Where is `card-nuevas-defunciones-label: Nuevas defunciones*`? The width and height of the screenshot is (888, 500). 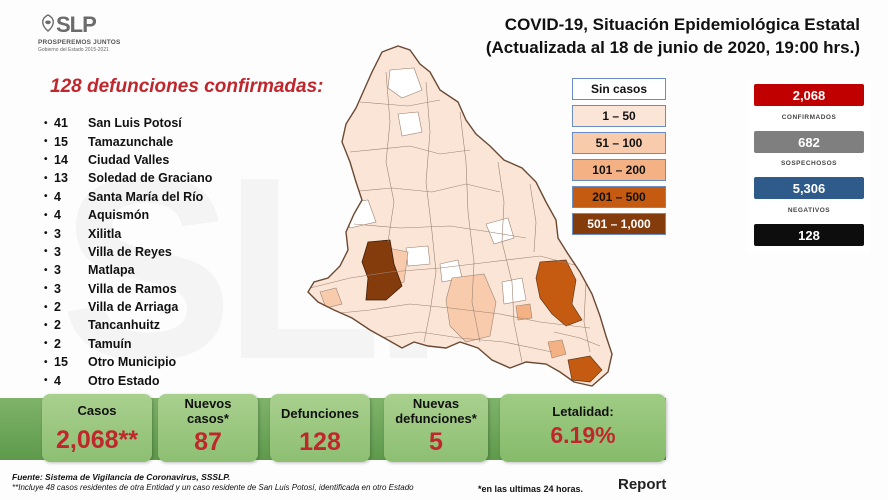 card-nuevas-defunciones-label: Nuevas defunciones* is located at coordinates (436, 411).